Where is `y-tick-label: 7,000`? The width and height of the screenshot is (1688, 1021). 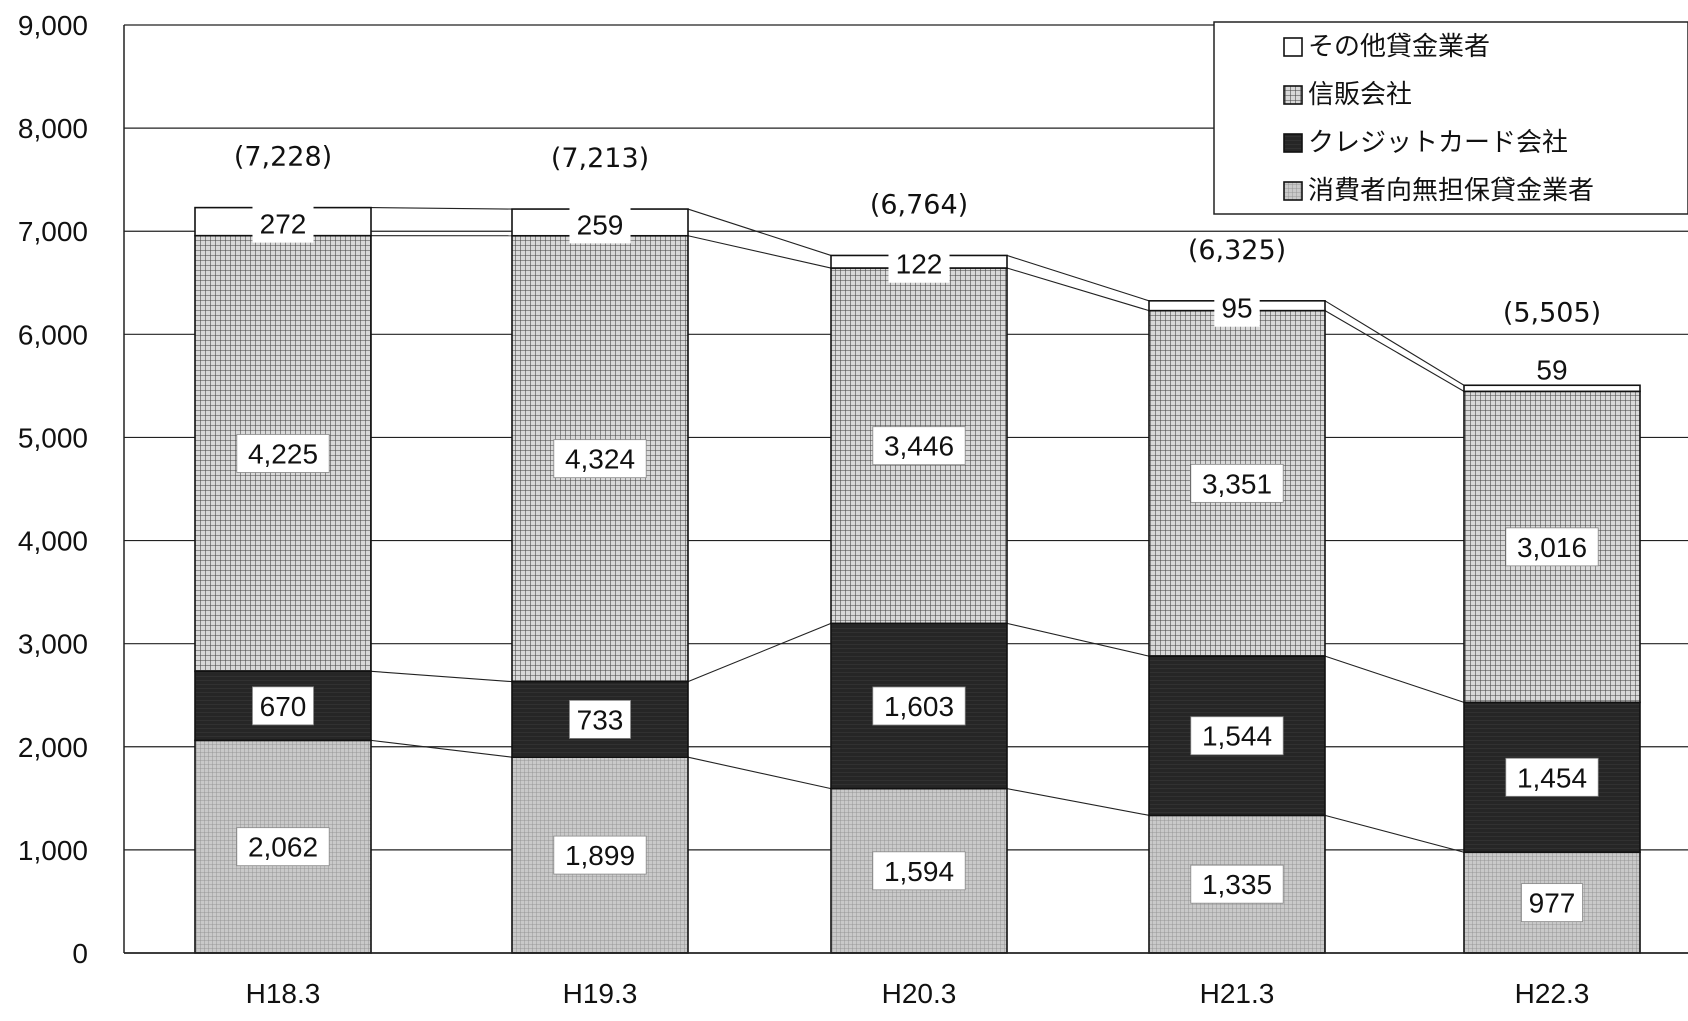 y-tick-label: 7,000 is located at coordinates (53, 231).